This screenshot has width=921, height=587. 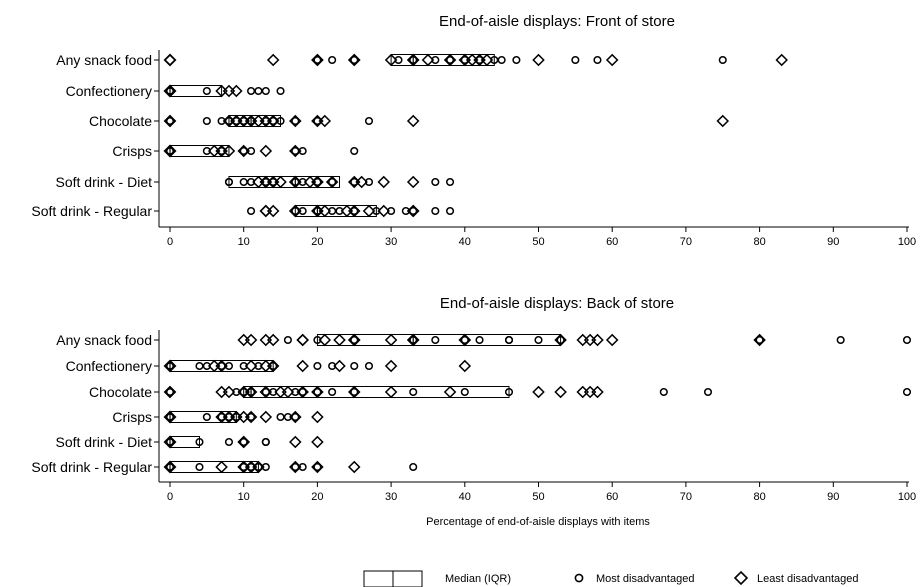 What do you see at coordinates (686, 497) in the screenshot?
I see `x-tick-label: 70` at bounding box center [686, 497].